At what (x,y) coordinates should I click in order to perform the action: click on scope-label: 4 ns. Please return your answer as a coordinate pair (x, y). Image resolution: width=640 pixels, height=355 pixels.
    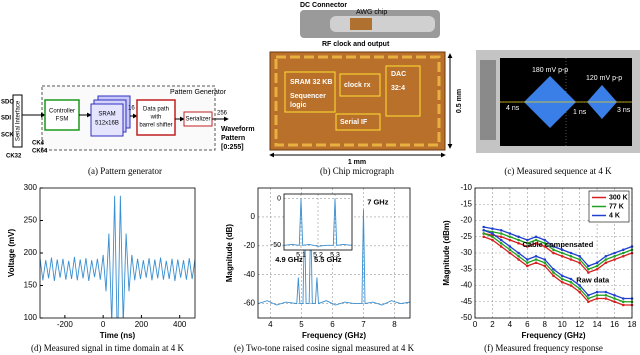
    Looking at the image, I should click on (513, 108).